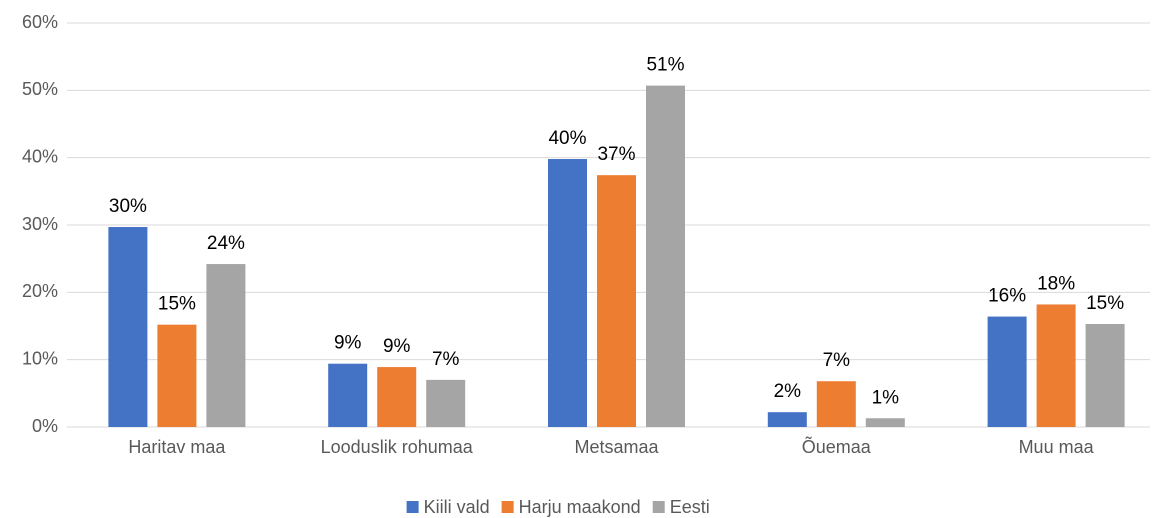  What do you see at coordinates (1007, 296) in the screenshot?
I see `value-label: 16%` at bounding box center [1007, 296].